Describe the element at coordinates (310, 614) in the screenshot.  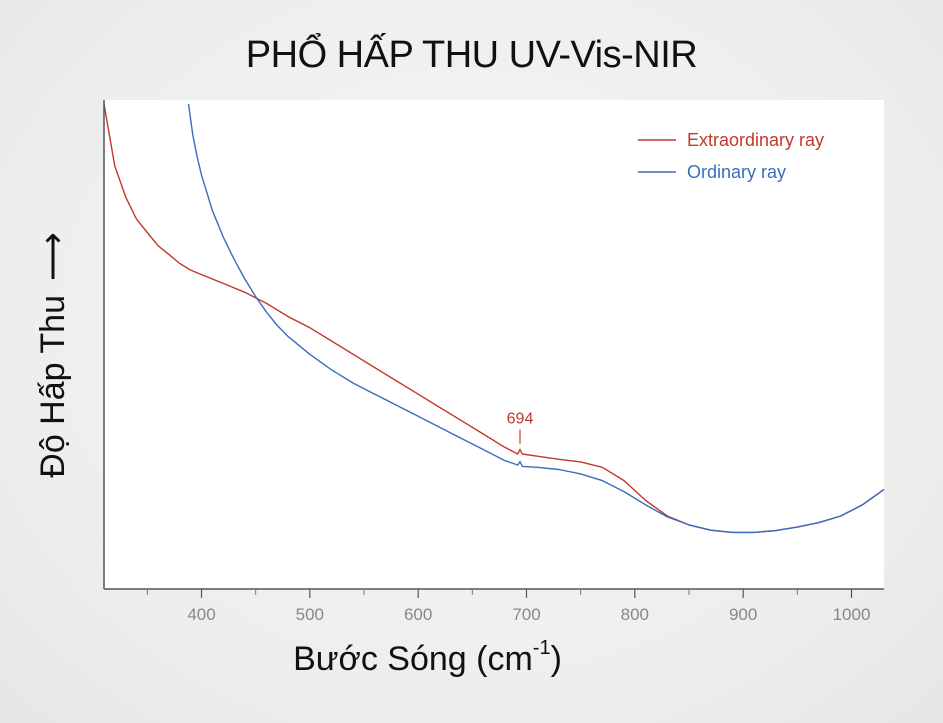
I see `x-tick-label: 500` at that location.